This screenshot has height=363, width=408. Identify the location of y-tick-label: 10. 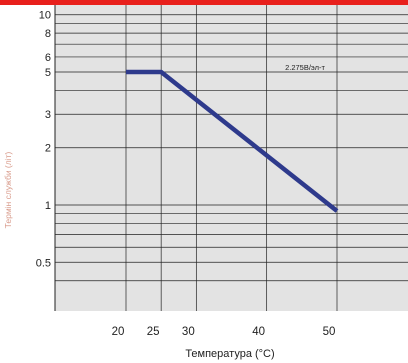
(45, 16).